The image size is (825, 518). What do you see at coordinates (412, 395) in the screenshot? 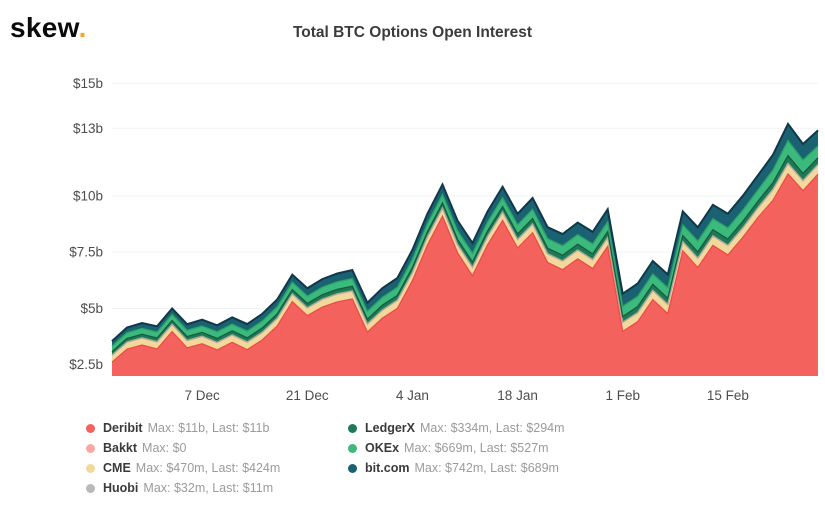
I see `x-axis-tick-label: 4 Jan` at bounding box center [412, 395].